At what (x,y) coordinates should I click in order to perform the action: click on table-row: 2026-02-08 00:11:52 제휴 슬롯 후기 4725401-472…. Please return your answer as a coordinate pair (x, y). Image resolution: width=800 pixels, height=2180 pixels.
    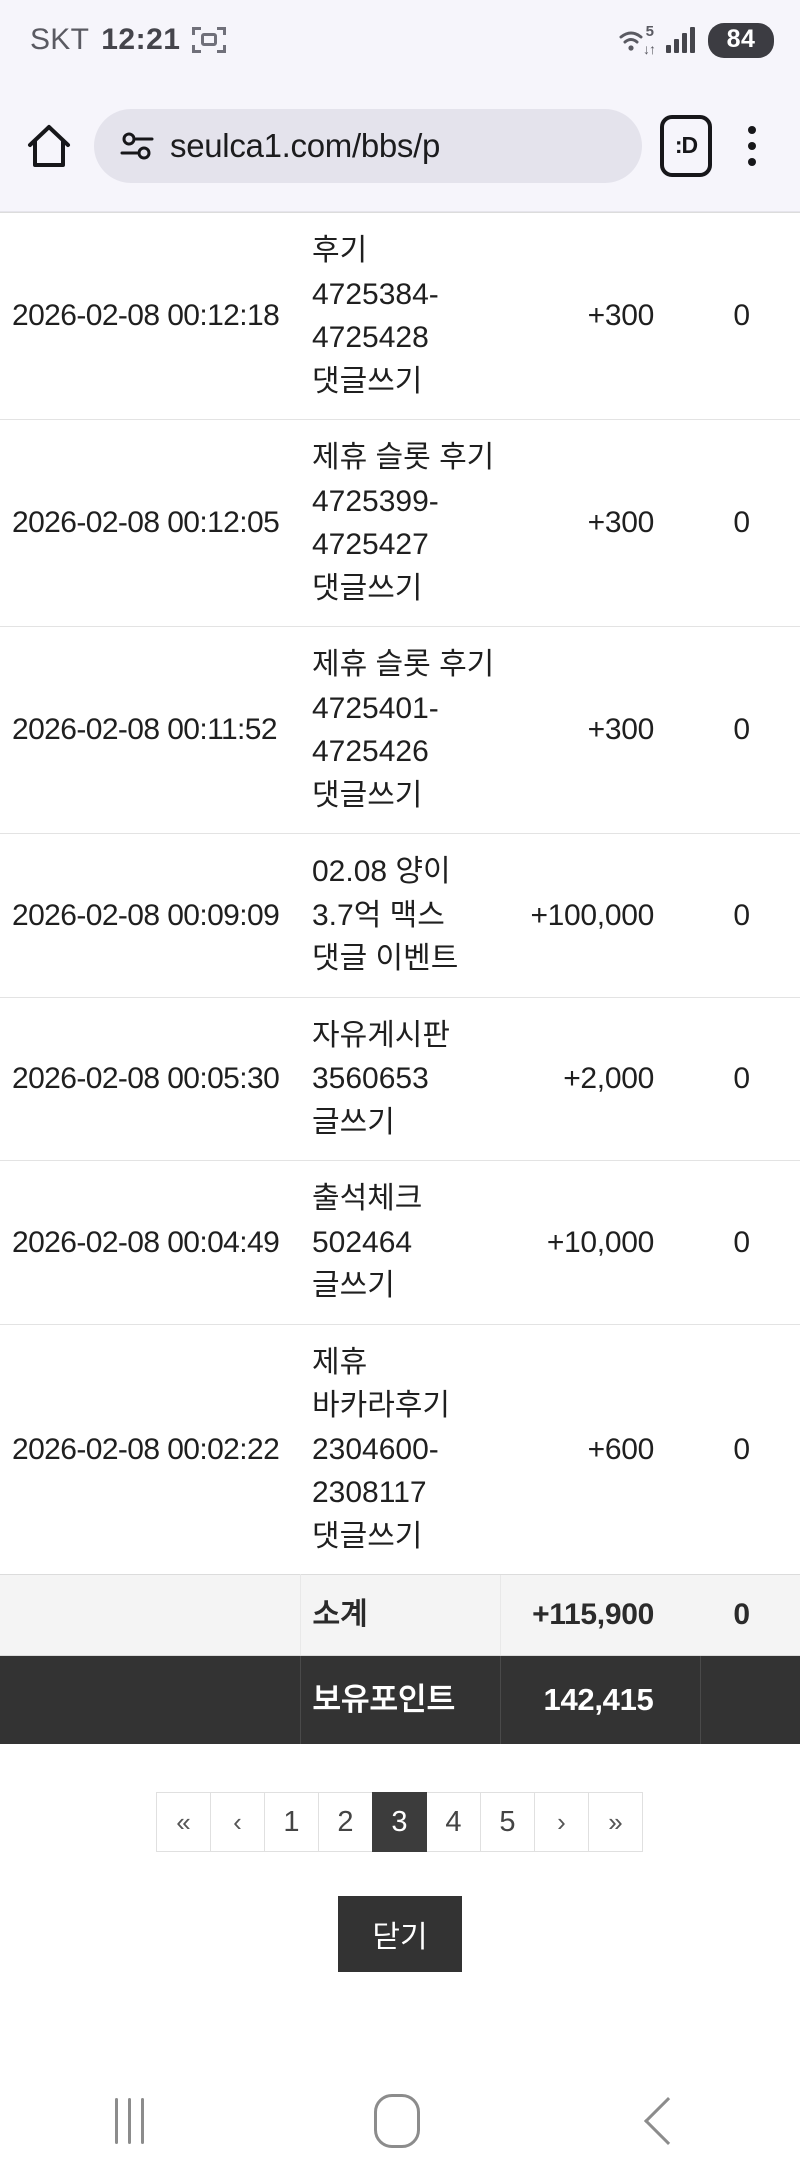
    Looking at the image, I should click on (400, 730).